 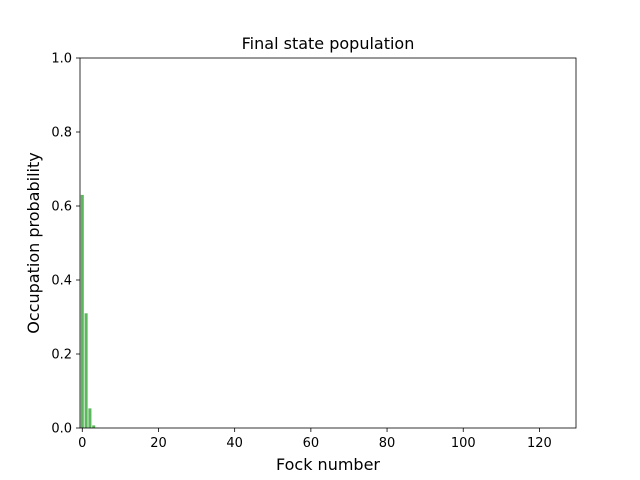 What do you see at coordinates (65, 244) in the screenshot?
I see `y-axis-ticks: 0.0 0.2 0.4 0.6 0.8 1.0` at bounding box center [65, 244].